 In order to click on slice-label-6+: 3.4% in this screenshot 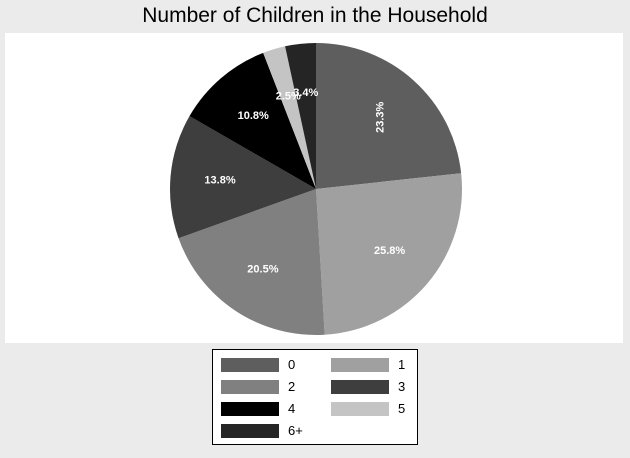, I will do `click(305, 93)`.